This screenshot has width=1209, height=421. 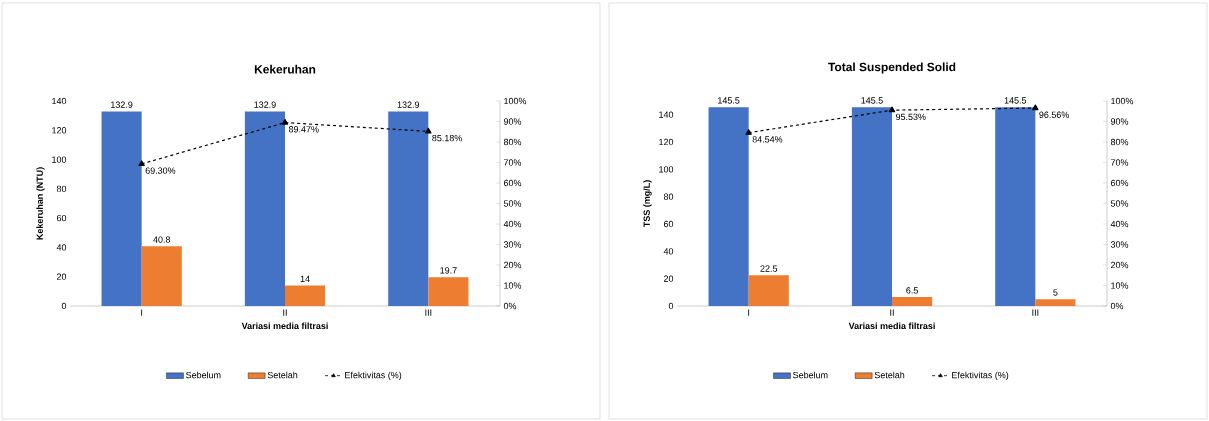 What do you see at coordinates (647, 204) in the screenshot?
I see `y-axis-title: TSS (mg/L)` at bounding box center [647, 204].